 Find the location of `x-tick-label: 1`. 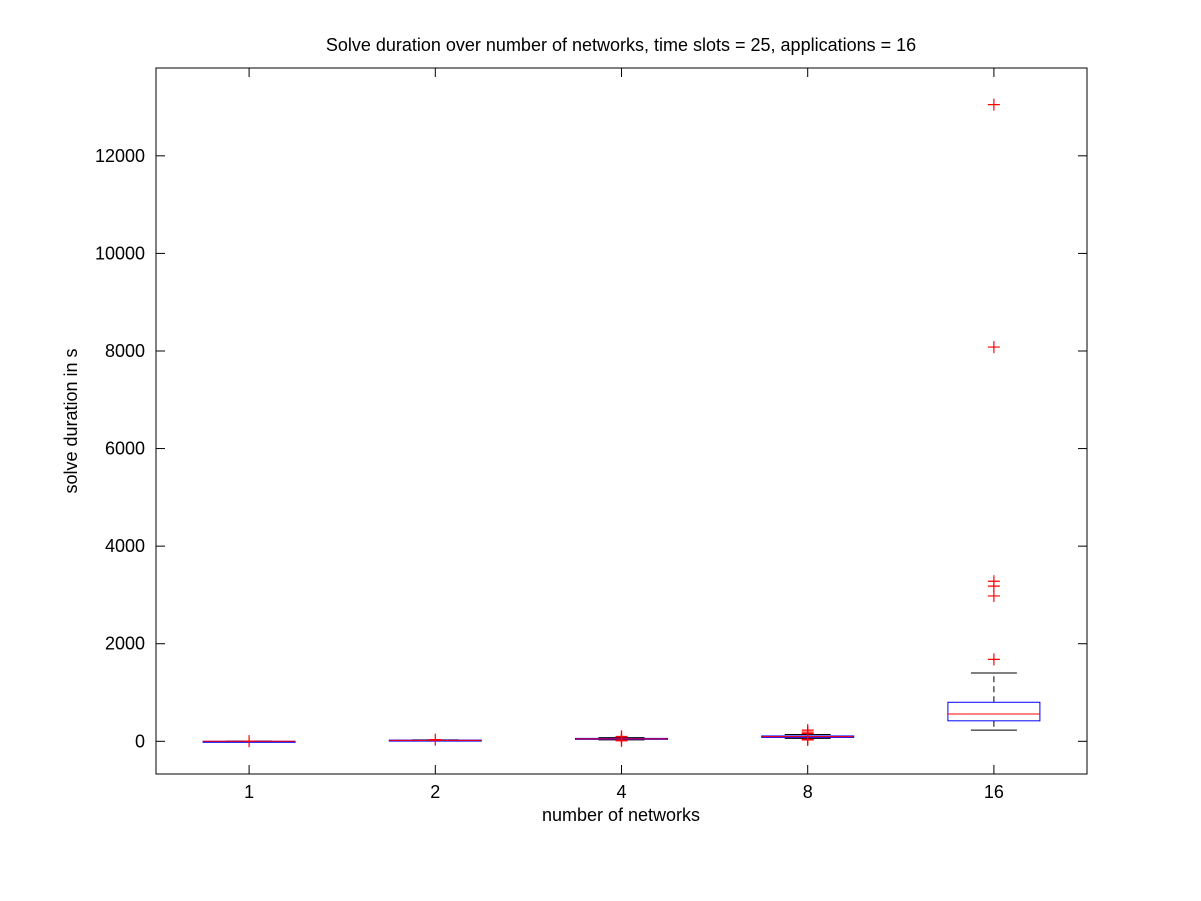

x-tick-label: 1 is located at coordinates (249, 792).